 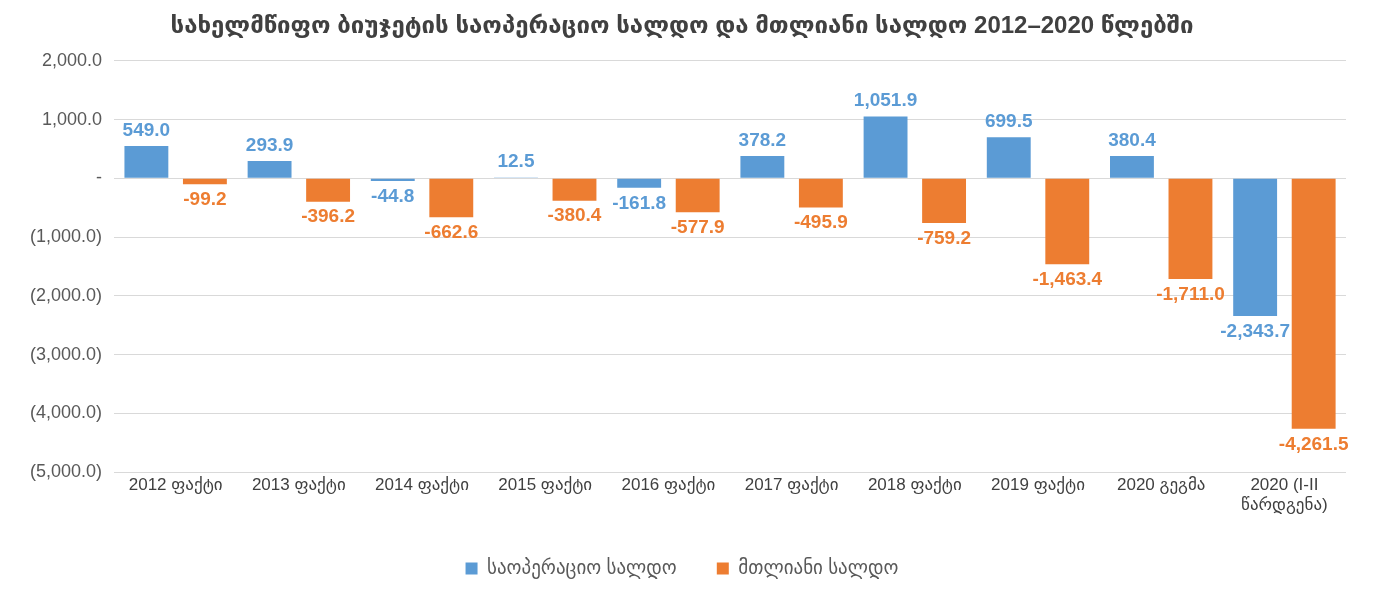 What do you see at coordinates (1038, 485) in the screenshot?
I see `x-tick-label: 2019 ფაქტი` at bounding box center [1038, 485].